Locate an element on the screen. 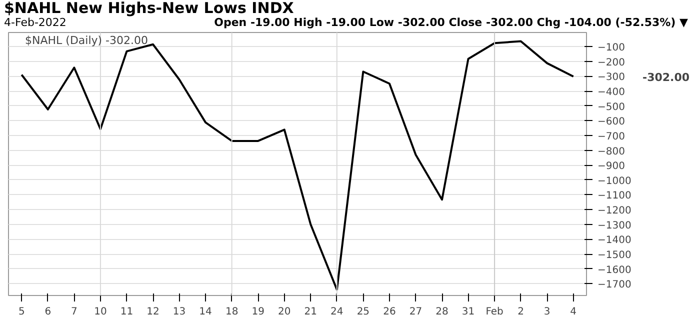  x-tick-label: 13 is located at coordinates (179, 312).